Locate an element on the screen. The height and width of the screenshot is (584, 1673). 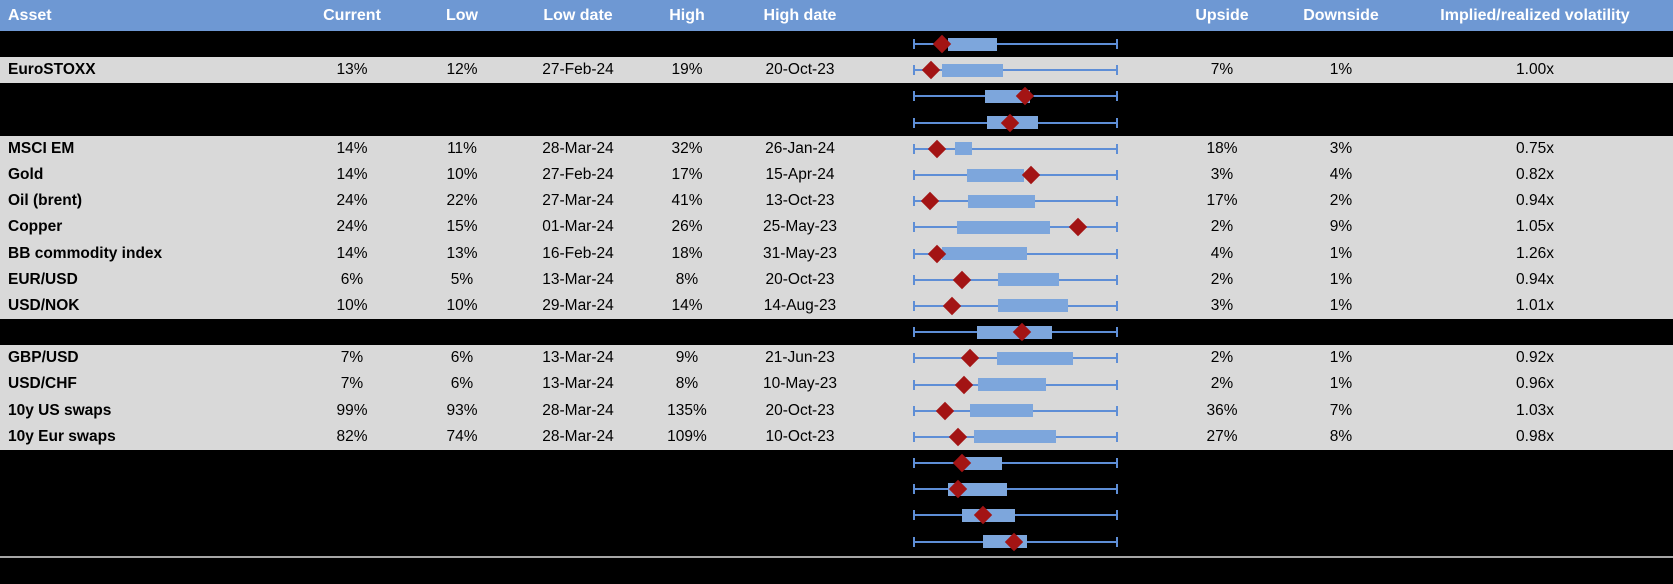
cell-current: 14% is located at coordinates (352, 148).